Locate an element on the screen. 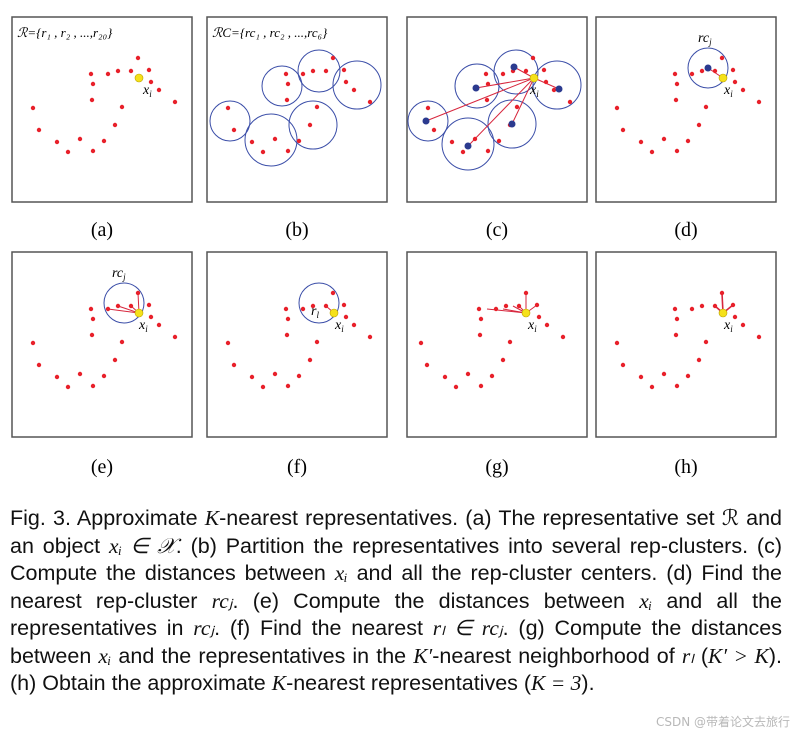 The height and width of the screenshot is (738, 800). rep-cluster-center is located at coordinates (708, 68).